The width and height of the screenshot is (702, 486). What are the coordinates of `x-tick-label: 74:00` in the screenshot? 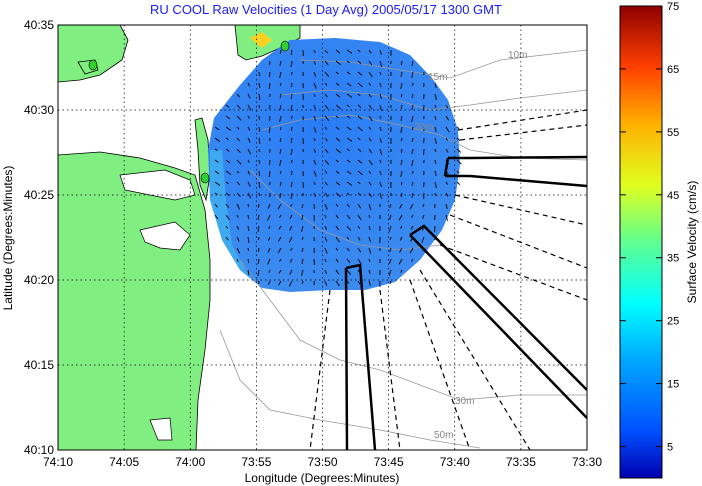 It's located at (190, 462).